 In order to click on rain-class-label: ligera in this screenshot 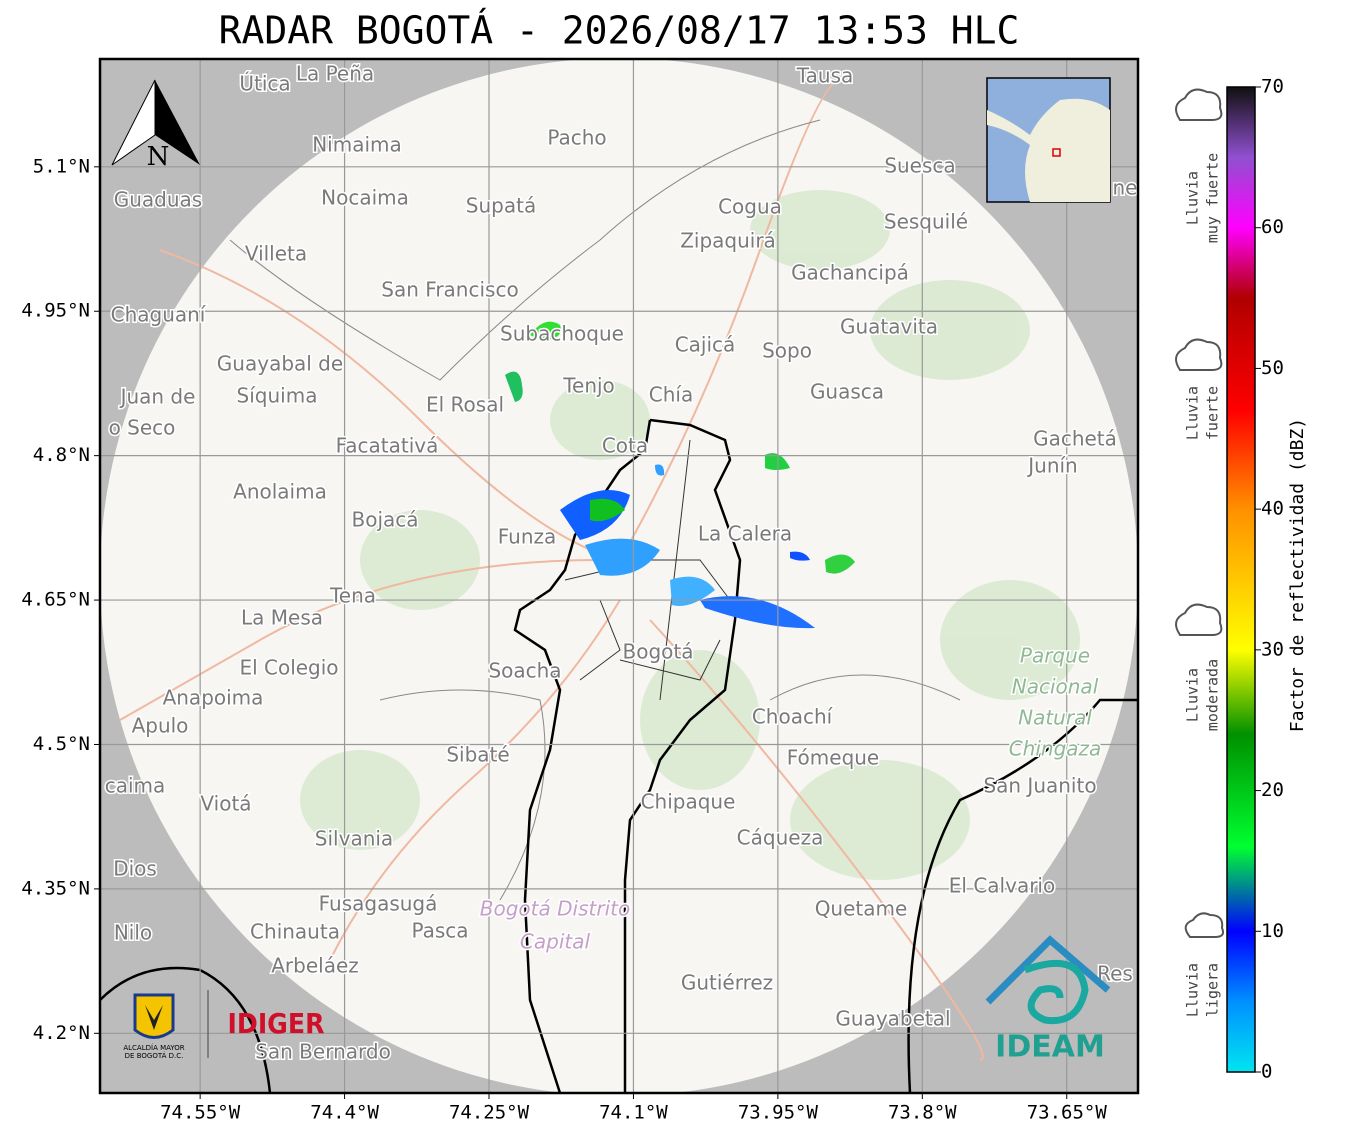, I will do `click(1213, 990)`.